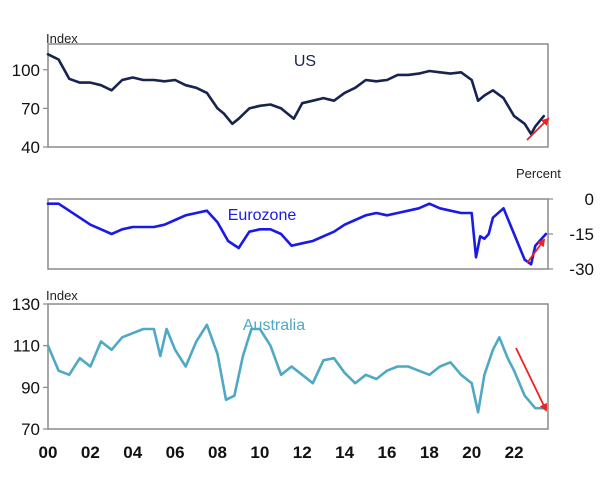 Image resolution: width=600 pixels, height=497 pixels. What do you see at coordinates (62, 38) in the screenshot?
I see `us-unit-label: Index` at bounding box center [62, 38].